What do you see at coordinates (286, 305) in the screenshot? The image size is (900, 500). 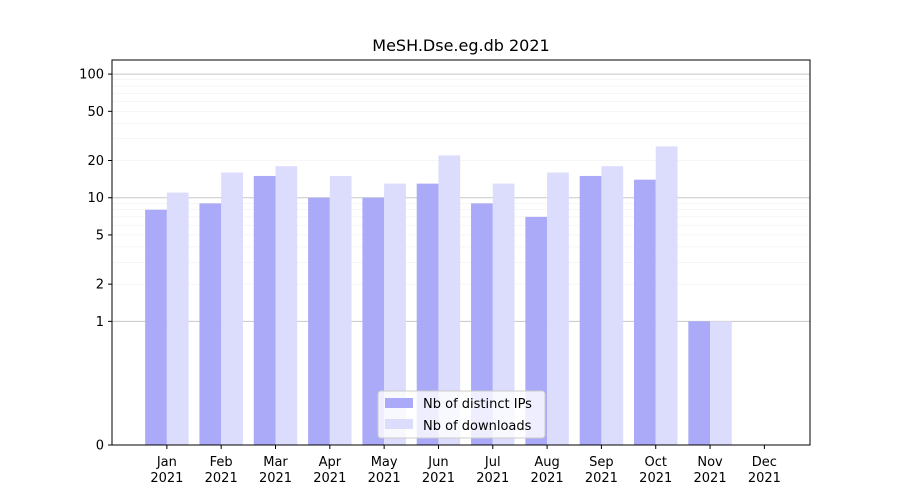 I see `bar-downloads-mar` at bounding box center [286, 305].